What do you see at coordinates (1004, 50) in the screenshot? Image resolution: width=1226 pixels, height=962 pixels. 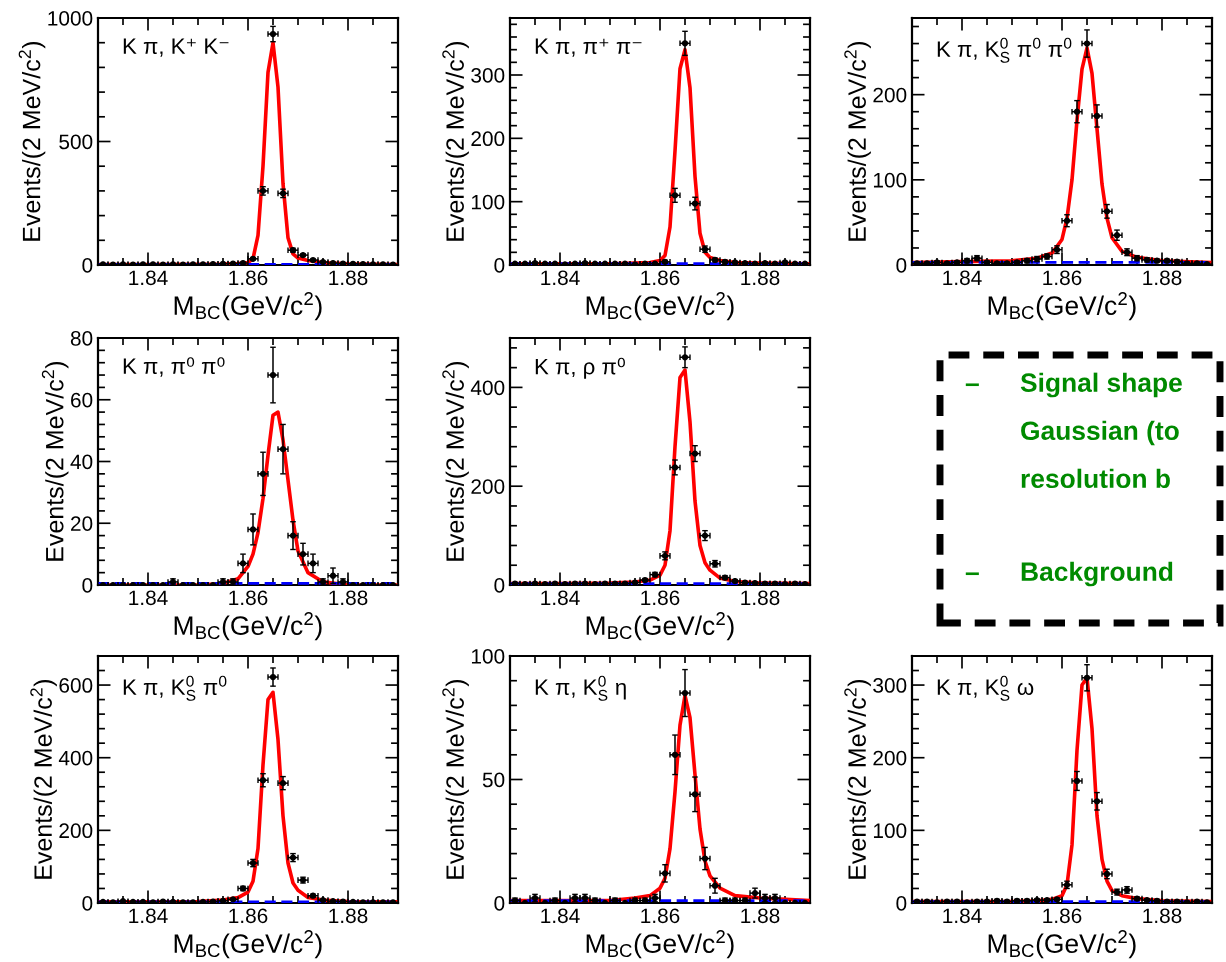 I see `annotation: K π, K$^{0}$$_{S}$ π$^{0}$ π$^{0}$` at bounding box center [1004, 50].